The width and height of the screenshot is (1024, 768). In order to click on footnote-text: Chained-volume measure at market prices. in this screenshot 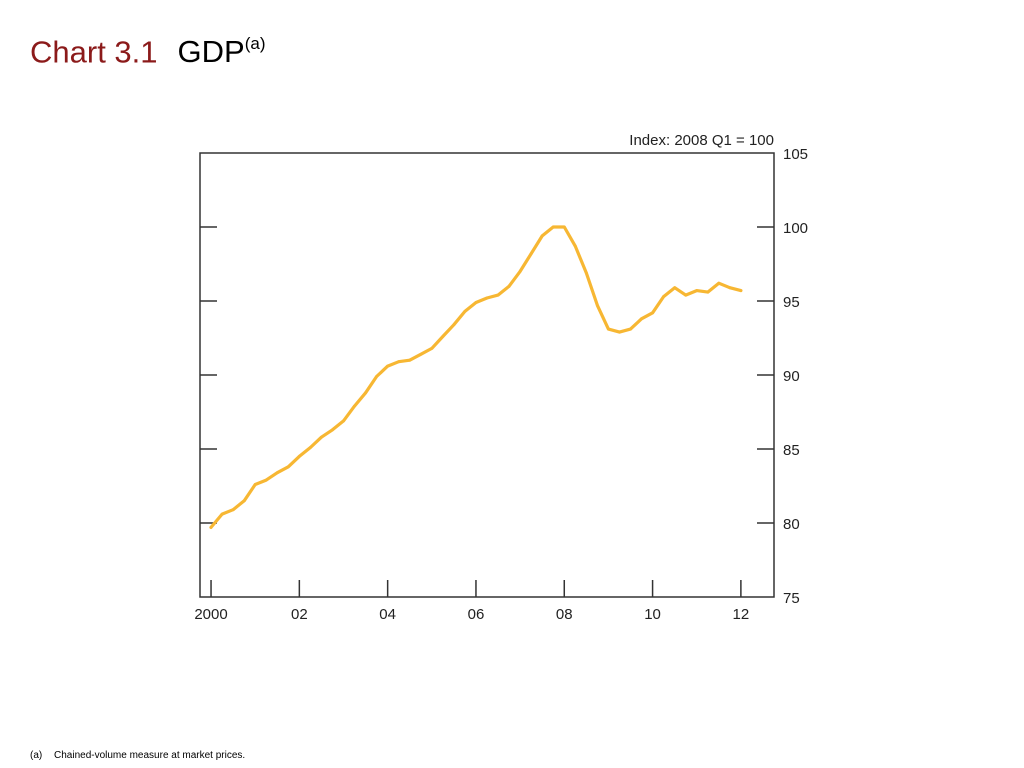, I will do `click(150, 755)`.